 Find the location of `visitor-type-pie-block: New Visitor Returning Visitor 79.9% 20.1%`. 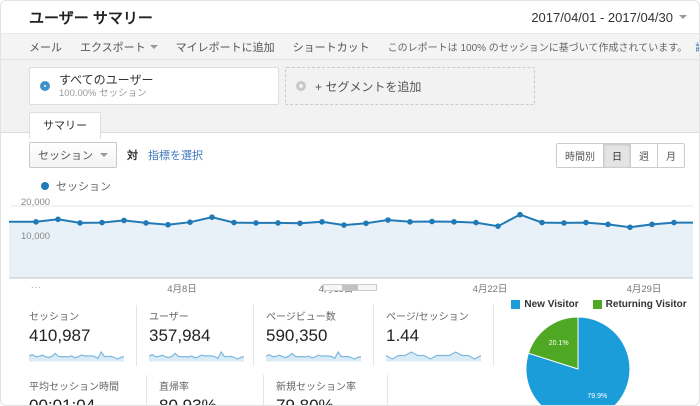

visitor-type-pie-block: New Visitor Returning Visitor 79.9% 20.1% is located at coordinates (599, 352).